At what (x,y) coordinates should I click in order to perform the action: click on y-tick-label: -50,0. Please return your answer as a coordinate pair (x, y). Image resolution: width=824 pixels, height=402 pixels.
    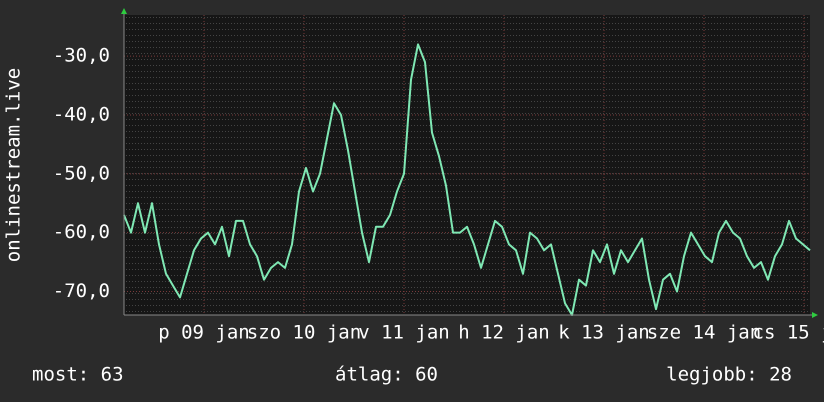
    Looking at the image, I should click on (81, 173).